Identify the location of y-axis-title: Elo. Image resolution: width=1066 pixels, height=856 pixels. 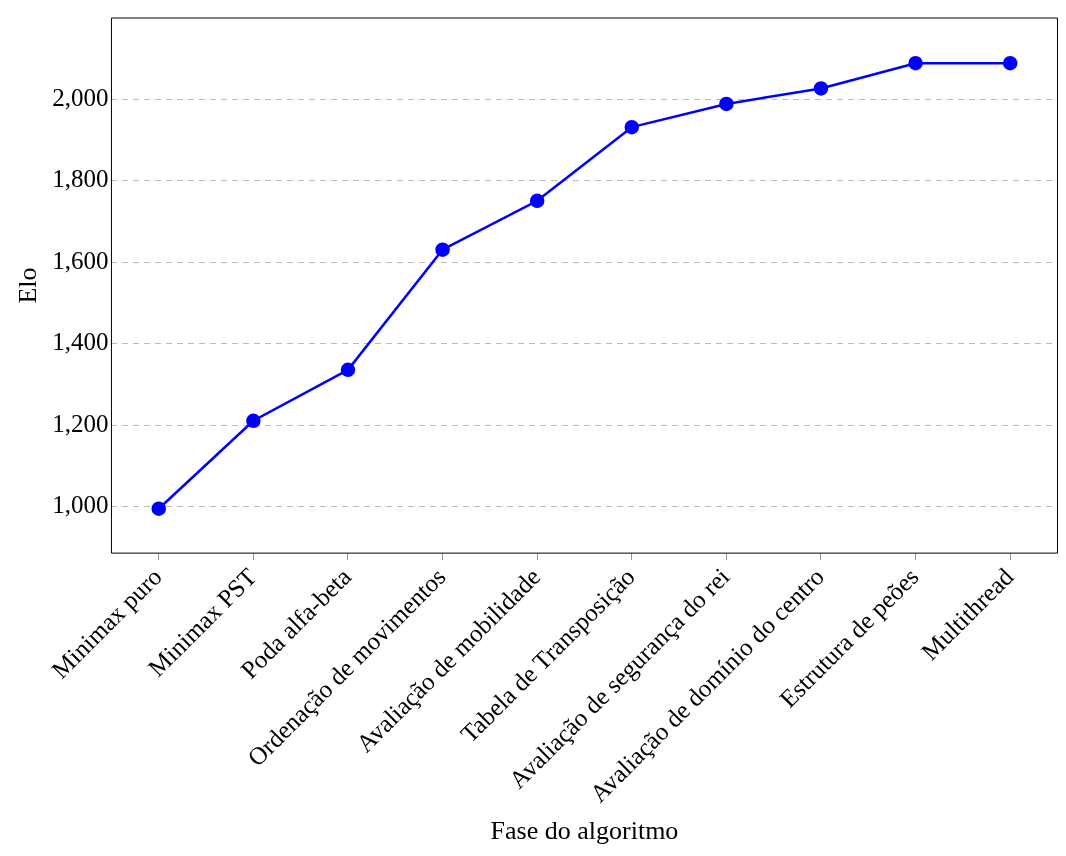
(28, 285).